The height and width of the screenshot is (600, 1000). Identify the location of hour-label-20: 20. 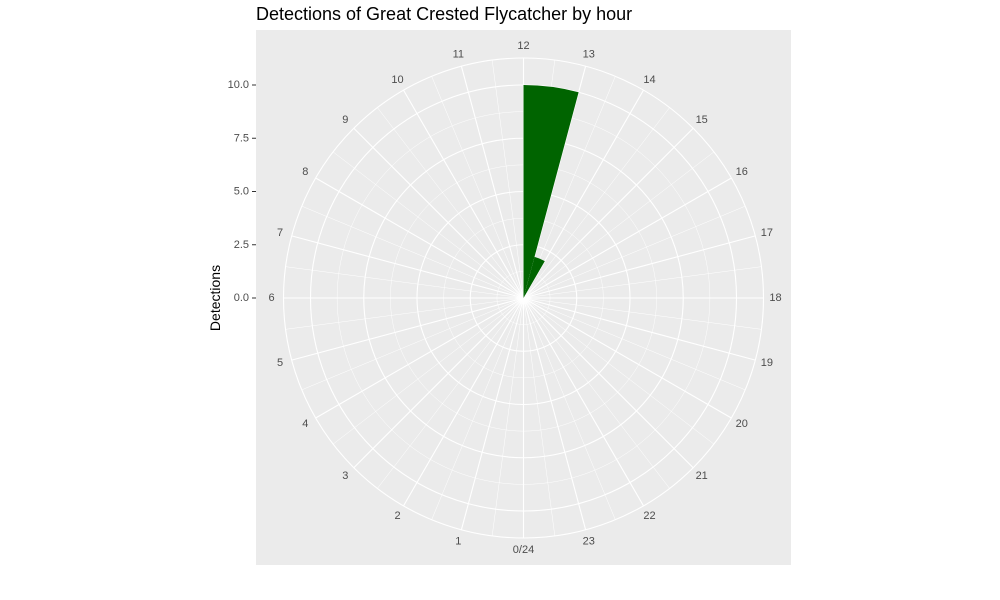
(742, 424).